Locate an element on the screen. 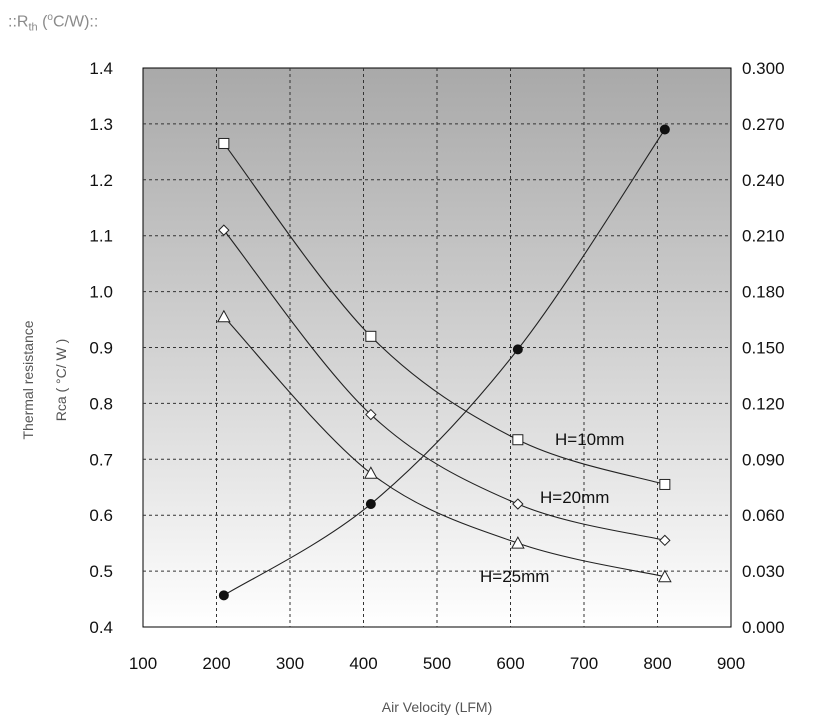 This screenshot has width=815, height=720. y2-tick-label: 0.180 is located at coordinates (763, 292).